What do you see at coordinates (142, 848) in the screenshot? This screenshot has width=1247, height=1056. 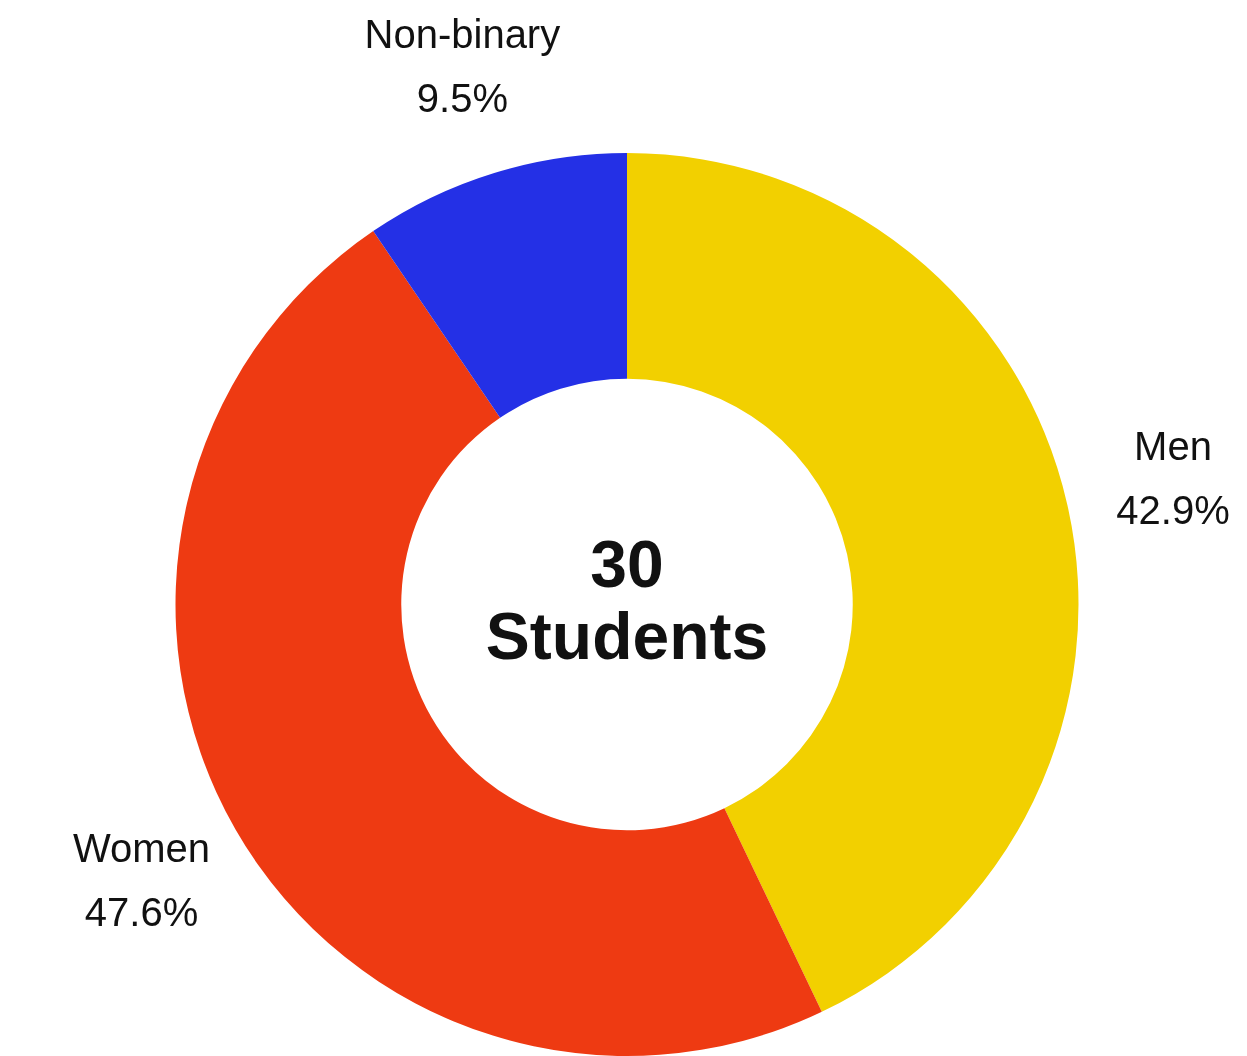 I see `slice-label: Women` at bounding box center [142, 848].